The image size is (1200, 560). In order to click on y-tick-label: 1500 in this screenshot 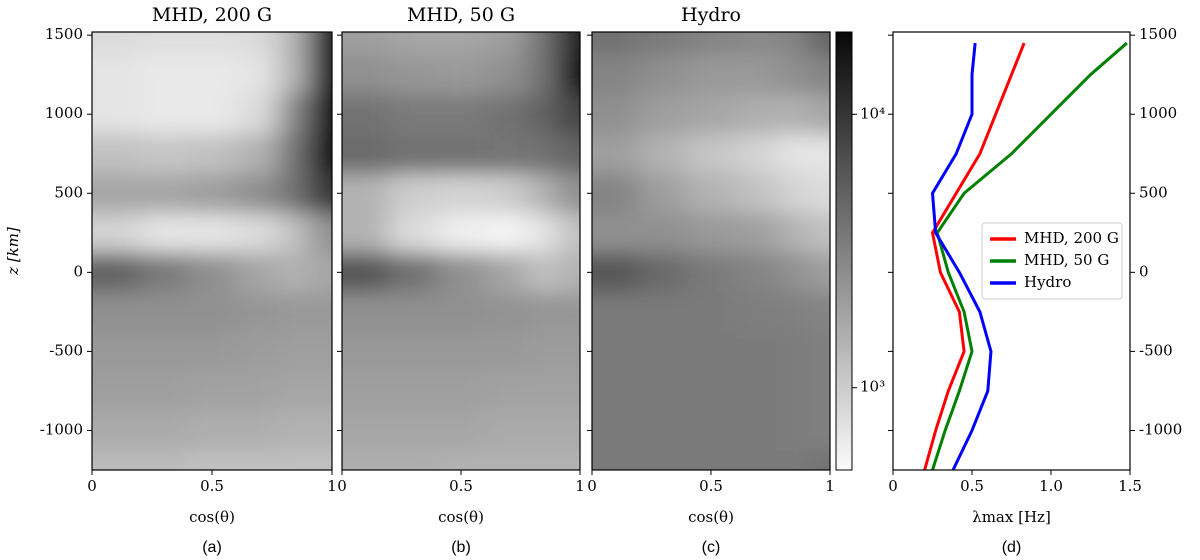, I will do `click(64, 34)`.